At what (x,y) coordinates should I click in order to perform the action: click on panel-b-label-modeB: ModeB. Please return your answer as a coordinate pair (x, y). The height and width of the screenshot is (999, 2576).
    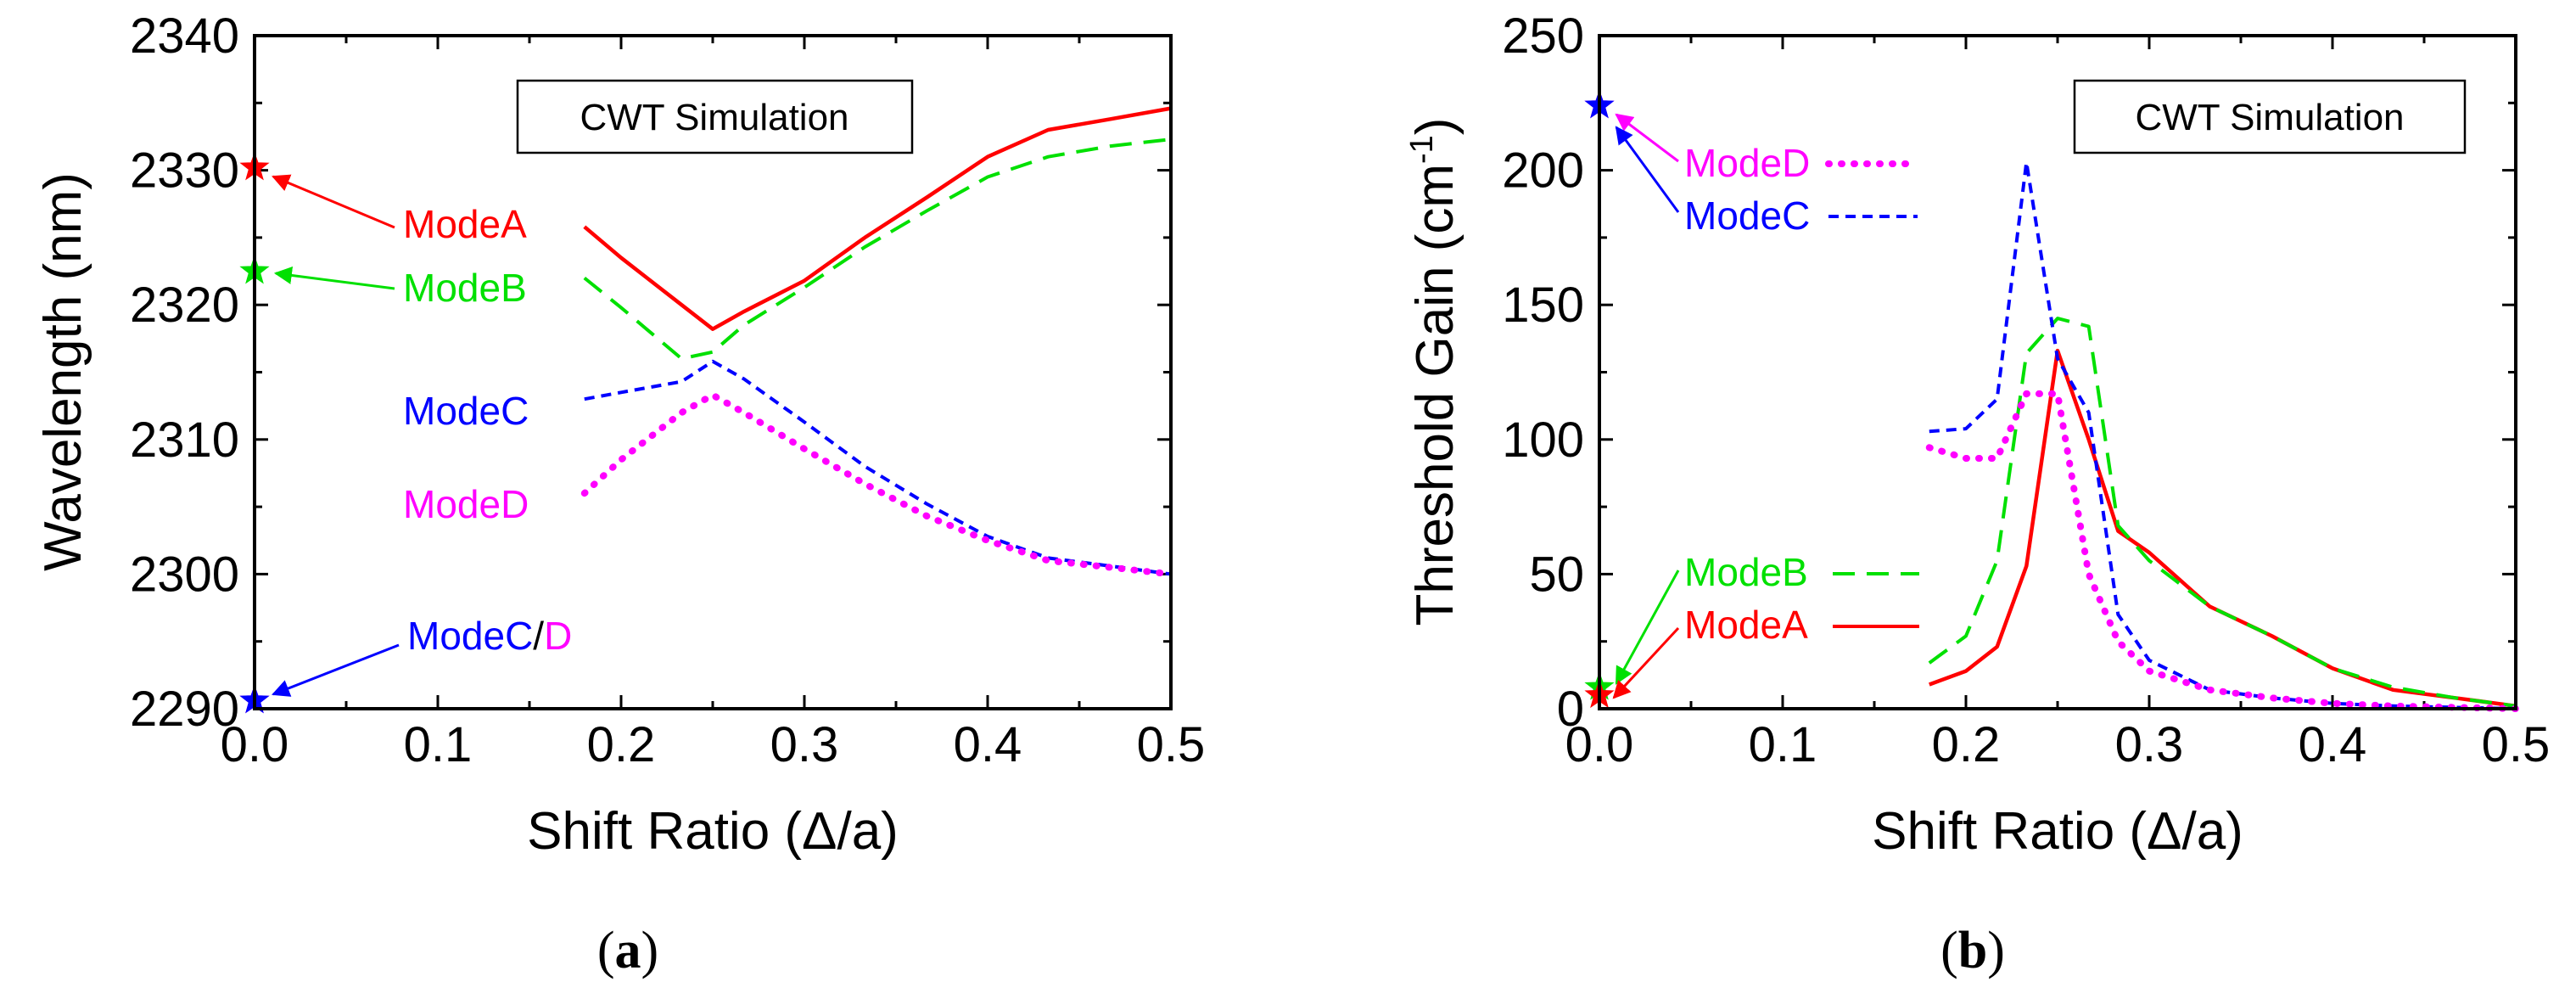
    Looking at the image, I should click on (1746, 572).